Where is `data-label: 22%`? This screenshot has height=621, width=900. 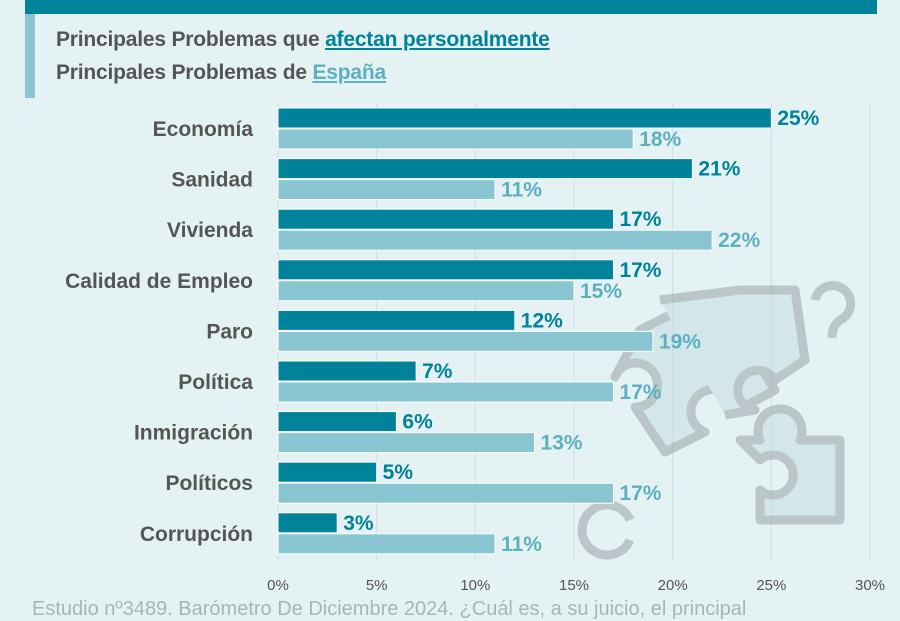
data-label: 22% is located at coordinates (739, 240).